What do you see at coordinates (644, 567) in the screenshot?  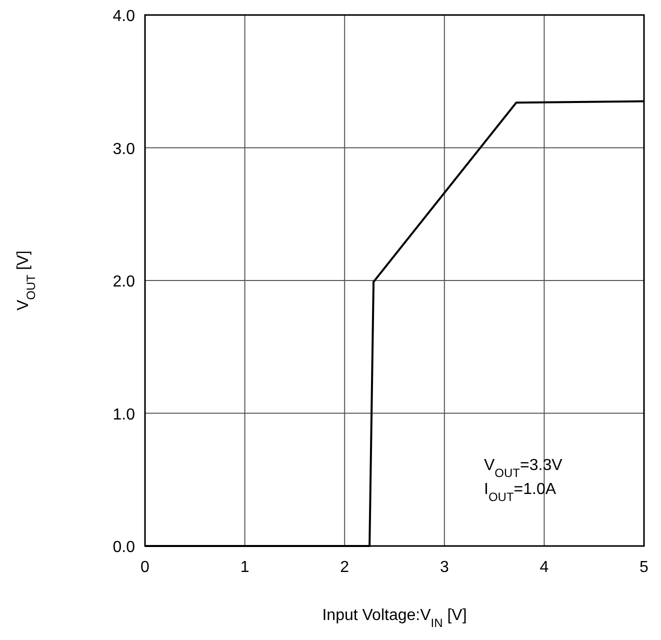 I see `x-tick-label: 5` at bounding box center [644, 567].